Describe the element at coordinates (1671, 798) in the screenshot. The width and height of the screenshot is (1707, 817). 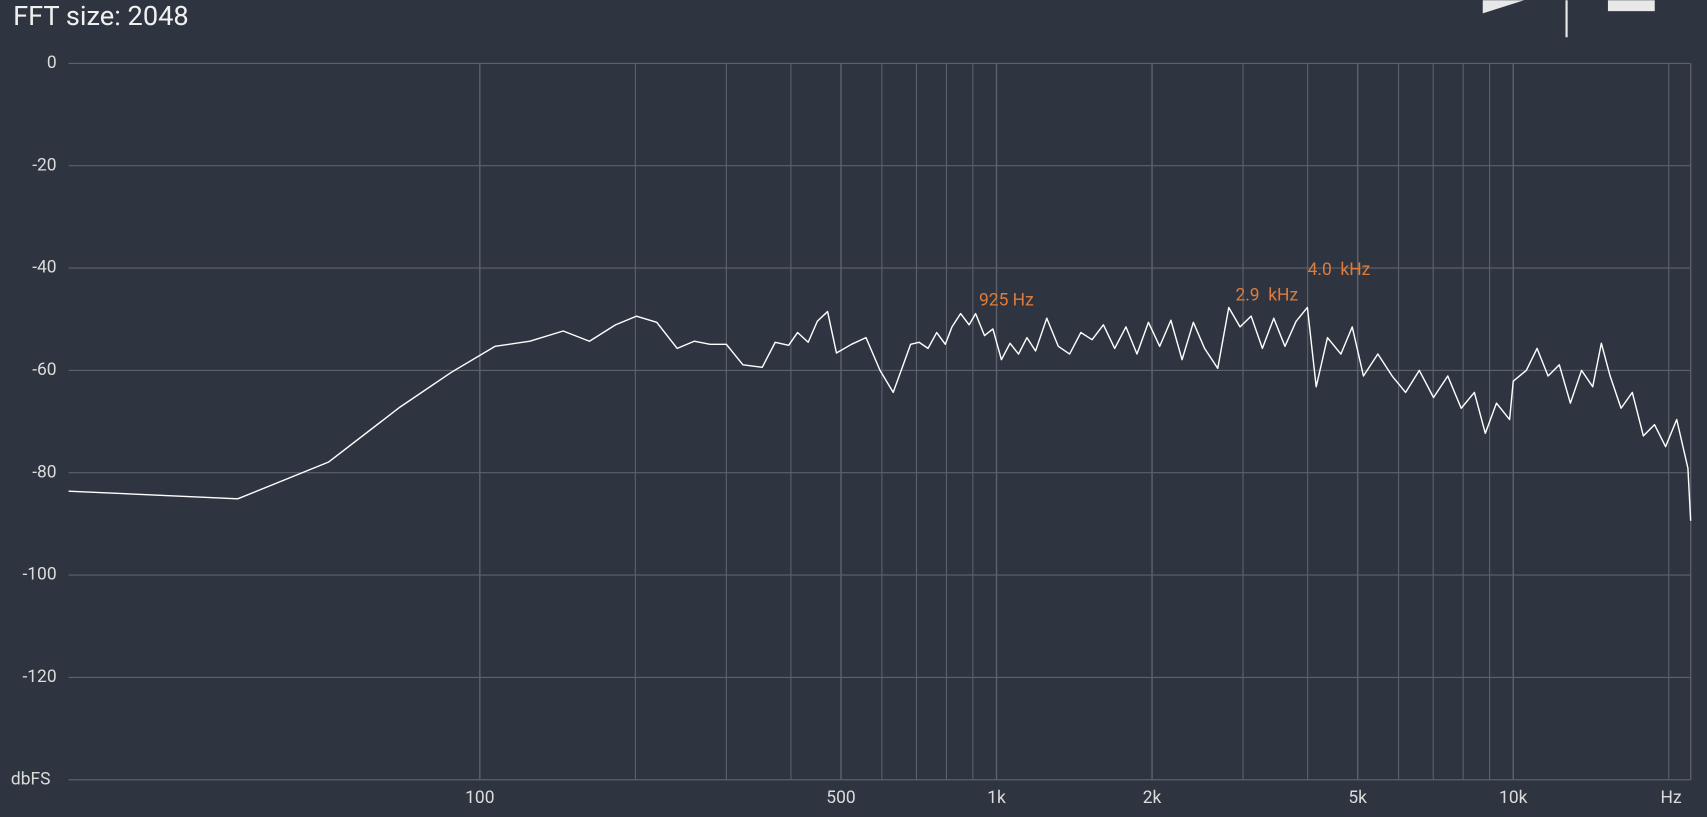
I see `x-axis-label: Hz` at that location.